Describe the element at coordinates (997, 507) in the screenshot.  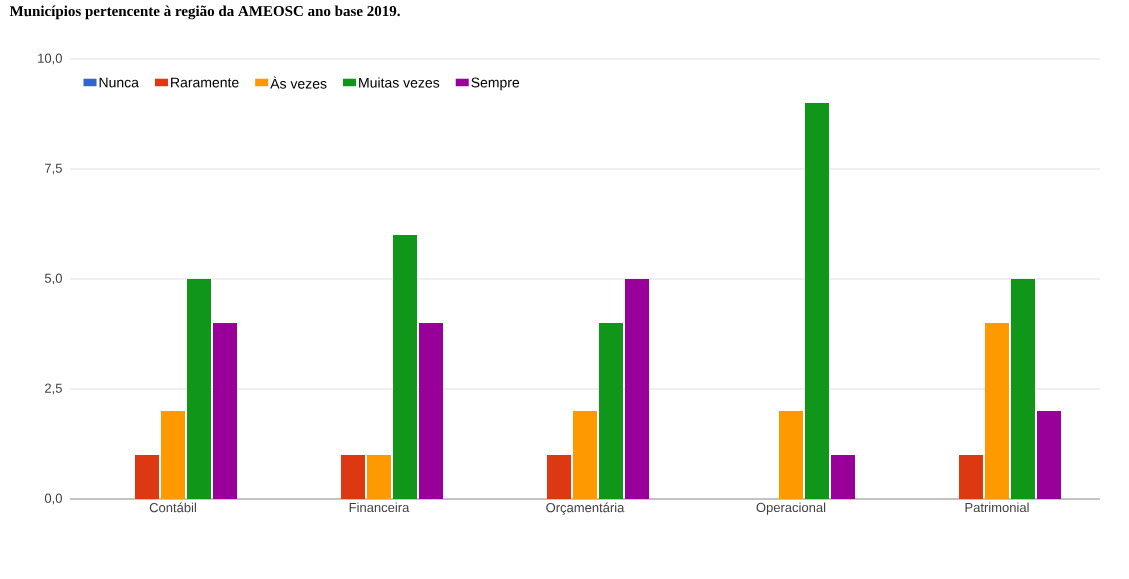
I see `x-tick-label: Patrimonial` at that location.